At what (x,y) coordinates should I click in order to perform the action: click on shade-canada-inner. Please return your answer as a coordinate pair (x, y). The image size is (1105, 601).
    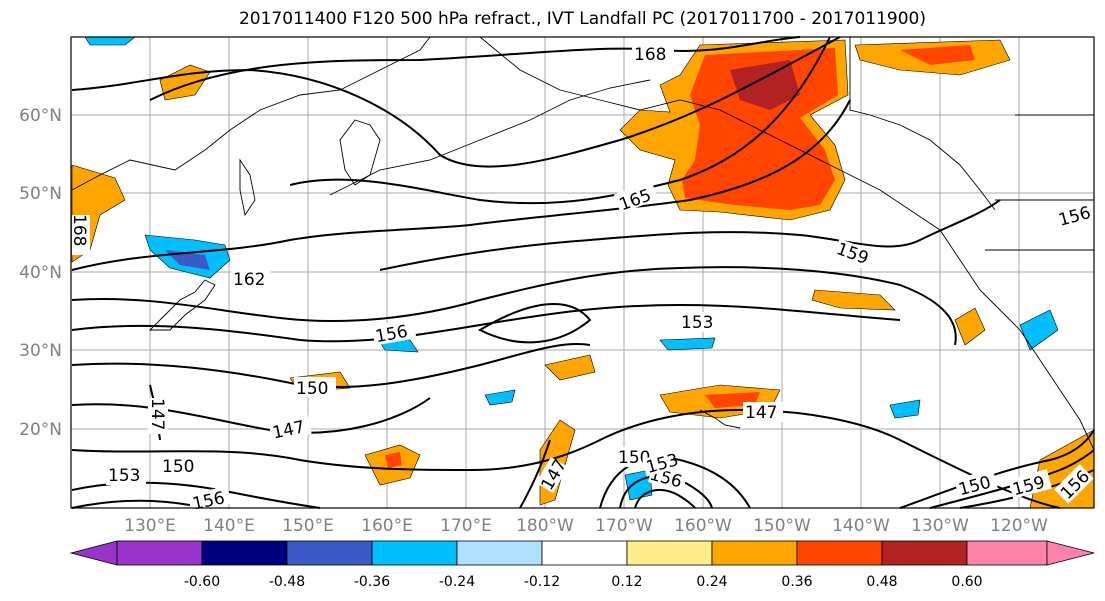
    Looking at the image, I should click on (937, 55).